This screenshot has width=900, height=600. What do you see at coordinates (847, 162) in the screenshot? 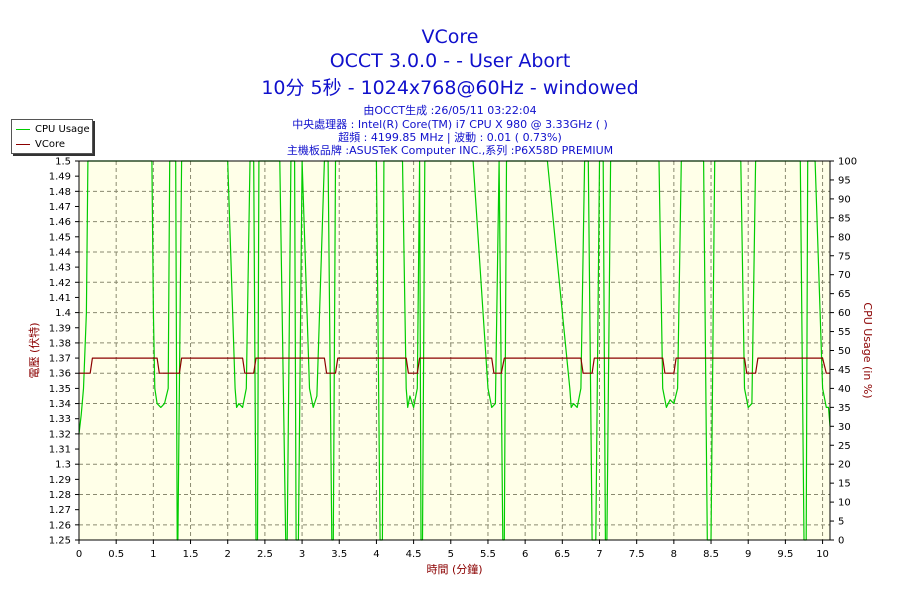
I see `y-right-tick-label: 100` at bounding box center [847, 162].